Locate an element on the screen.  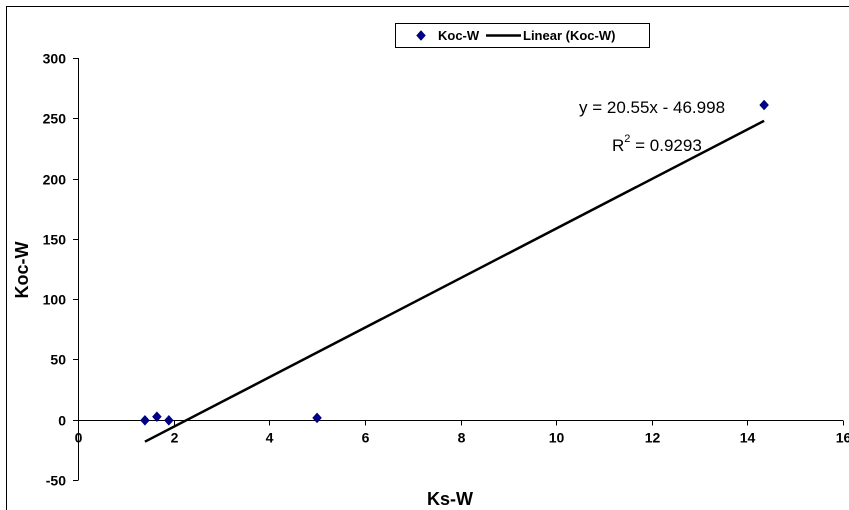
y-tick-label: 200 is located at coordinates (55, 180).